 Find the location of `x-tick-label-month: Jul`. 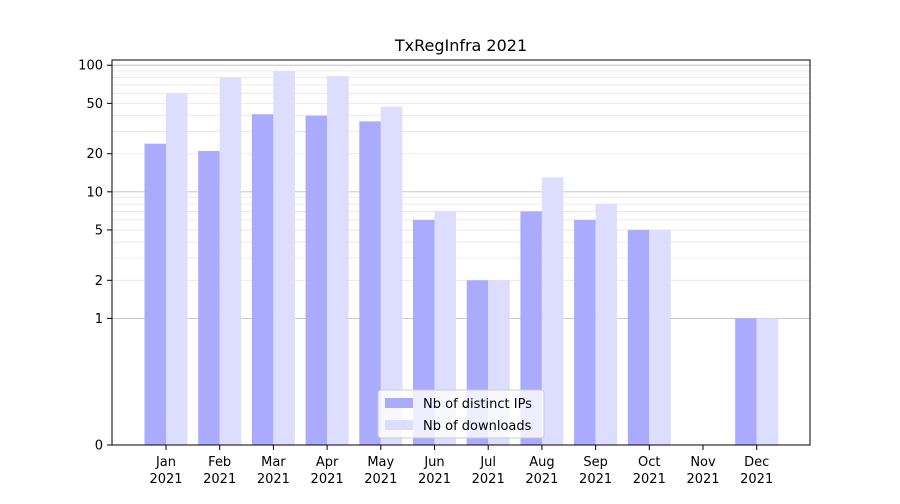

x-tick-label-month: Jul is located at coordinates (487, 462).